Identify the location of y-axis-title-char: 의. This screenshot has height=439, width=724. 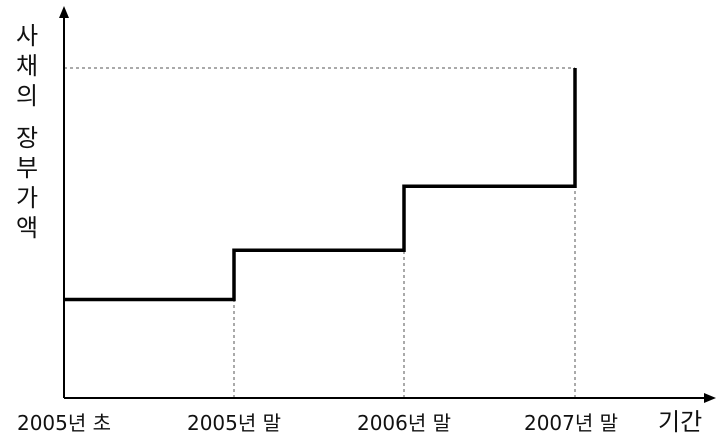
(27, 96).